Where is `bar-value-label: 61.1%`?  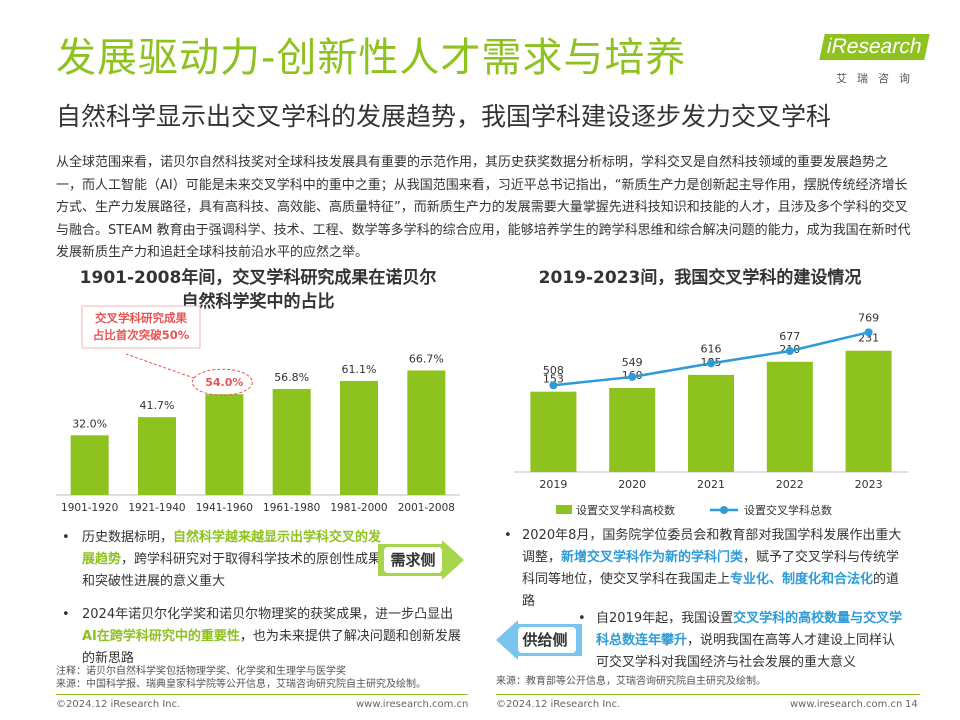 bar-value-label: 61.1% is located at coordinates (359, 369).